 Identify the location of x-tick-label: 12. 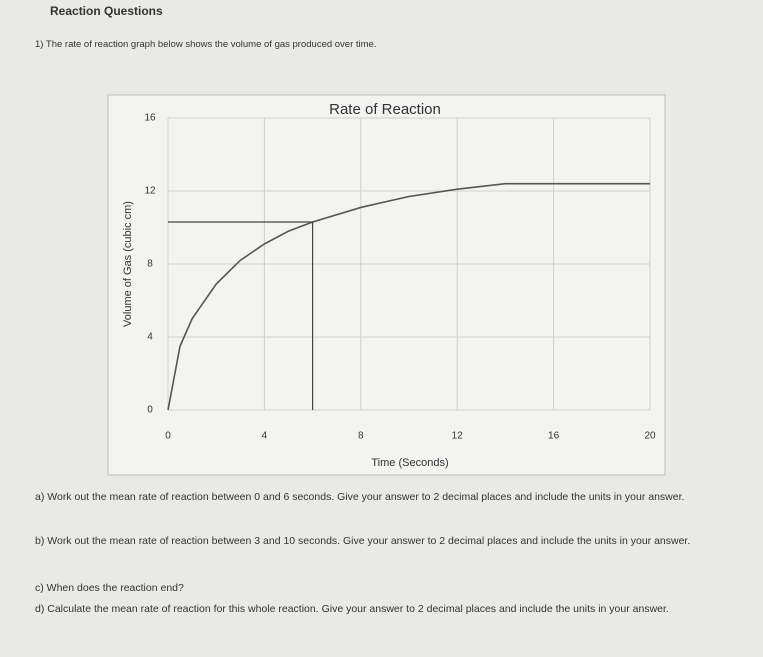
(458, 436).